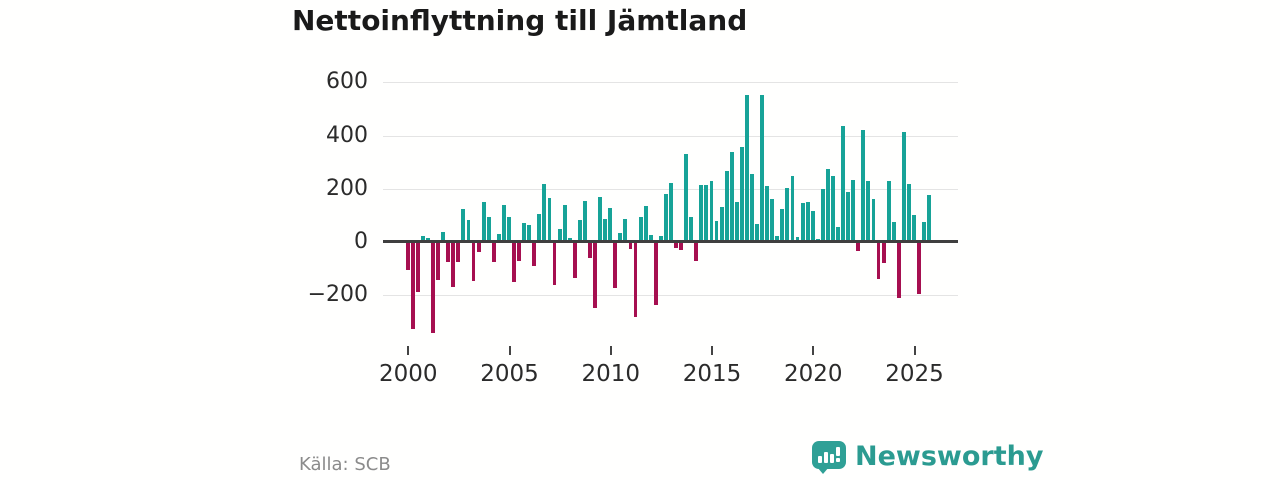 The height and width of the screenshot is (480, 1280). What do you see at coordinates (345, 464) in the screenshot?
I see `source-note: Källa: SCB` at bounding box center [345, 464].